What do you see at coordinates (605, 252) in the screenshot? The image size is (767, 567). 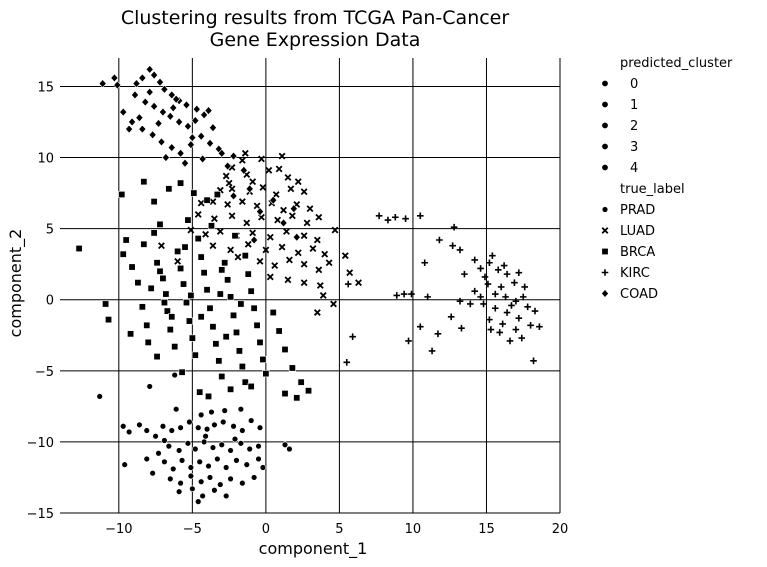 I see `legend-square-marker` at bounding box center [605, 252].